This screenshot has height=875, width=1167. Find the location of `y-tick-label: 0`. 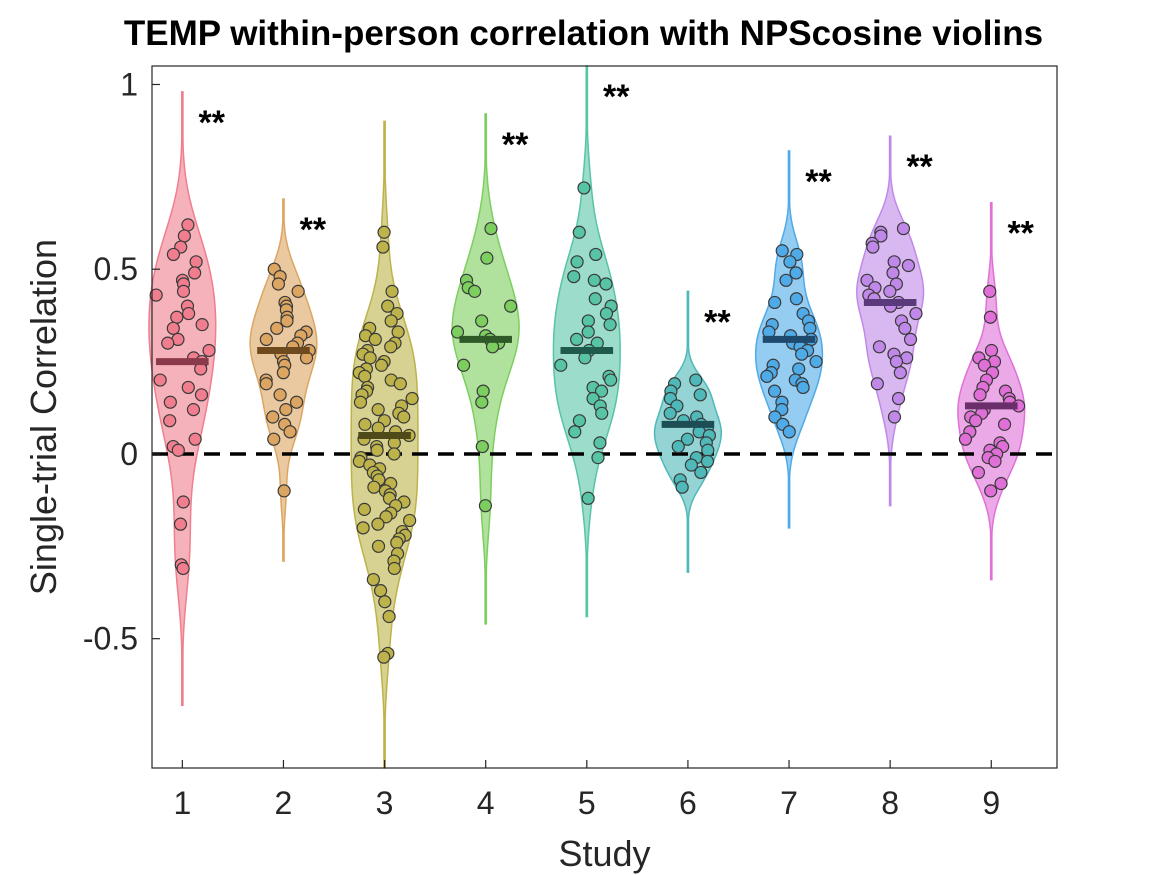

y-tick-label: 0 is located at coordinates (129, 454).